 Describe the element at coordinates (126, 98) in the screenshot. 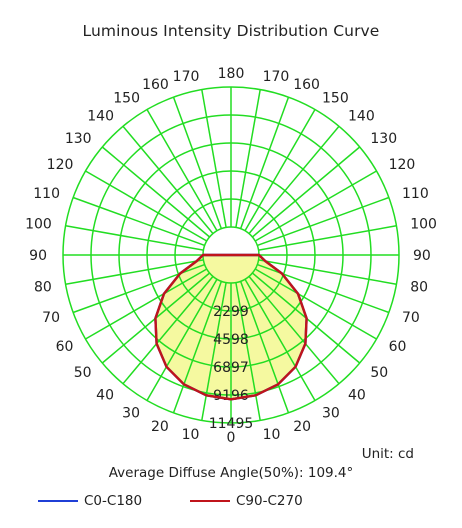

I see `angle-label-left: 150` at that location.